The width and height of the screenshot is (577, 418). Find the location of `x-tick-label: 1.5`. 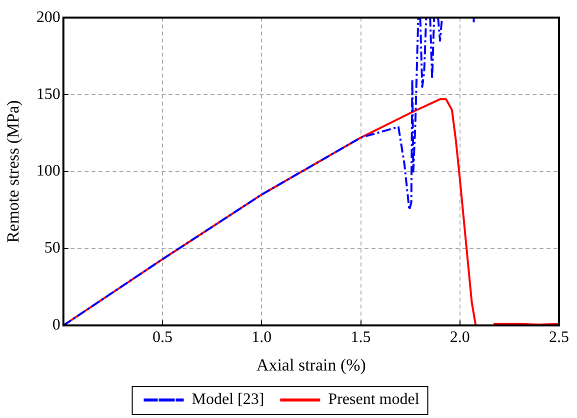

x-tick-label: 1.5 is located at coordinates (360, 337).